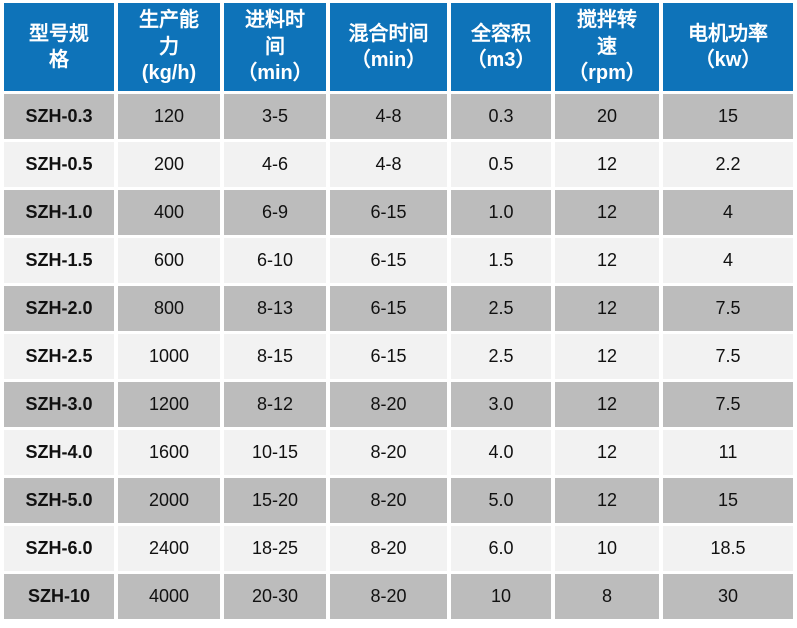 Image resolution: width=797 pixels, height=628 pixels. I want to click on table-row: SZH-6.0 2400 18-25 8-20 6.0 10 18.5, so click(398, 548).